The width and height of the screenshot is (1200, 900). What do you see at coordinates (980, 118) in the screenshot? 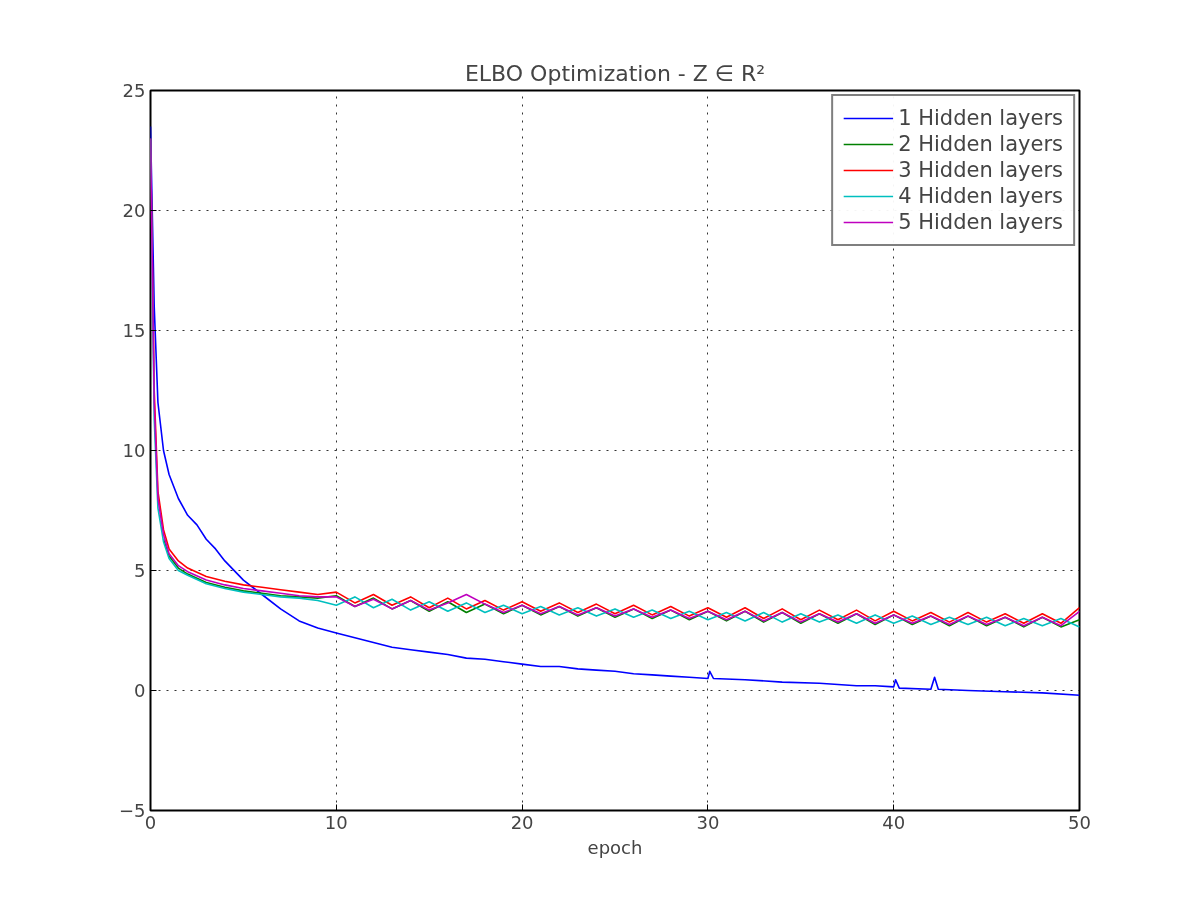
I see `legend-label: 1 Hidden layers` at bounding box center [980, 118].